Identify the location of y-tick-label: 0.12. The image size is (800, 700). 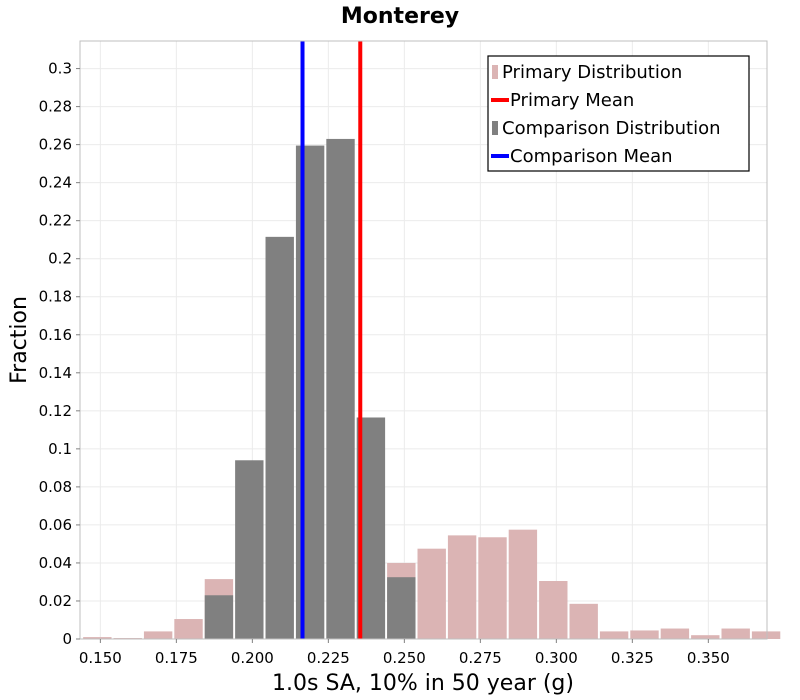
(55, 411).